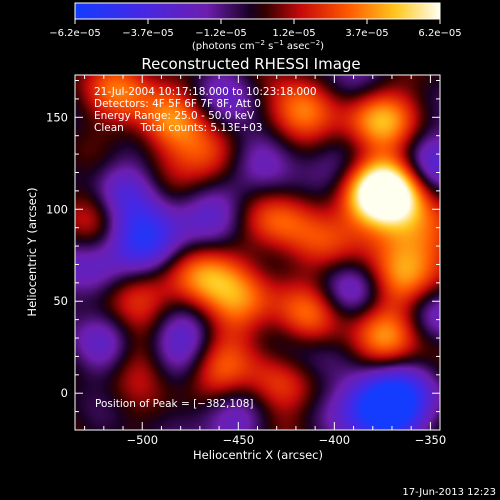  Describe the element at coordinates (57, 209) in the screenshot. I see `y-tick-label: 100` at that location.